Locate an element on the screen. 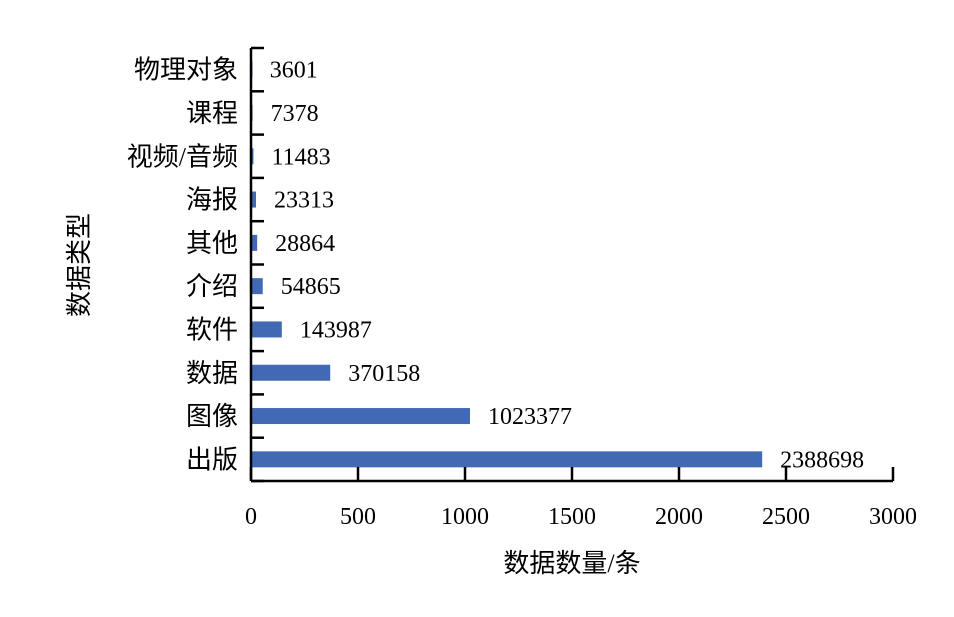 Image resolution: width=954 pixels, height=617 pixels. x-tick-label: 500 is located at coordinates (358, 517).